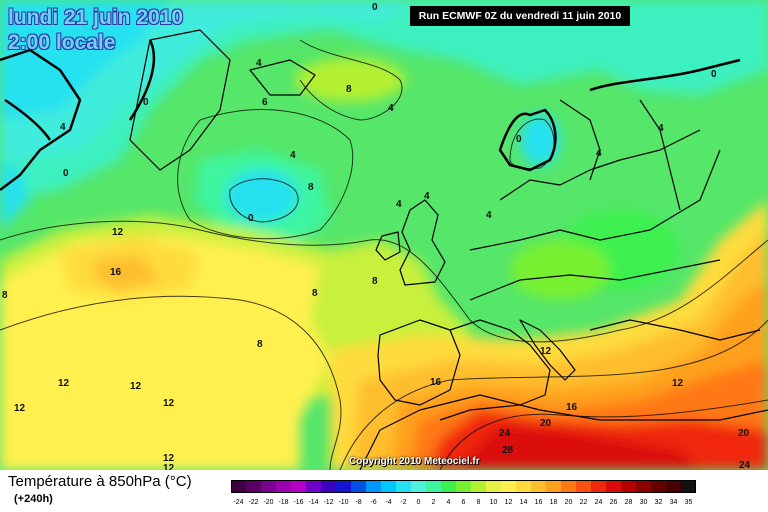 The width and height of the screenshot is (768, 512). I want to click on forecast-lead-time: (+240h), so click(33, 499).